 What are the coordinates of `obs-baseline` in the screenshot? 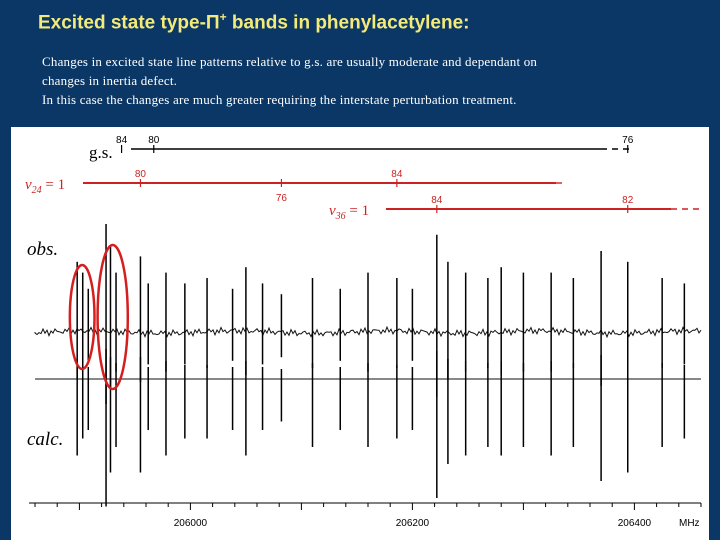 It's located at (368, 332).